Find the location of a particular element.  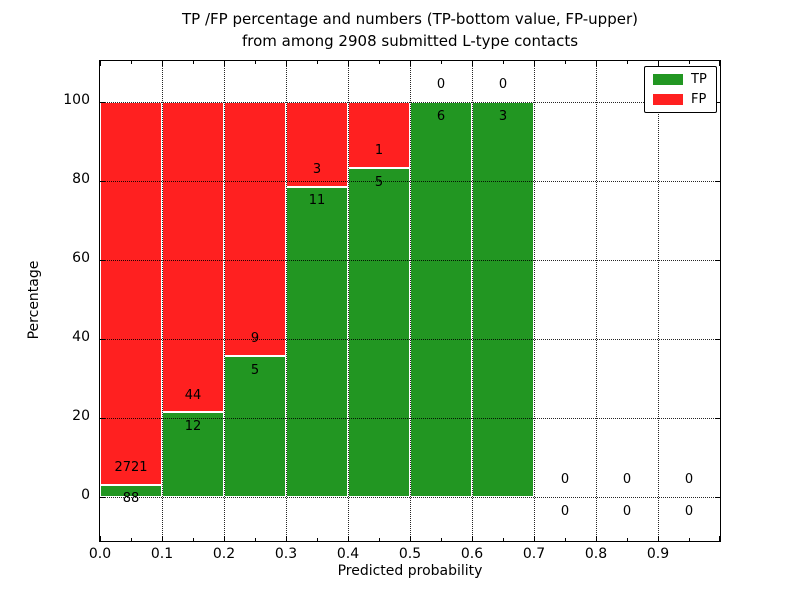

y-tick-label: 40 is located at coordinates (81, 337).